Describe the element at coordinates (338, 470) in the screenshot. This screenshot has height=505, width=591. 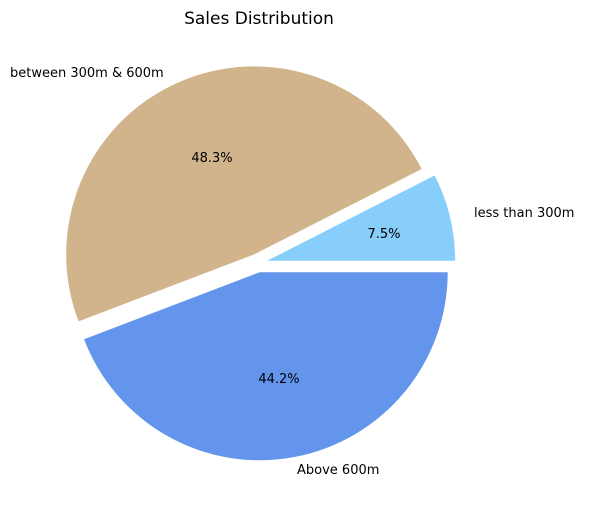
I see `slice-label-above-600m: Above 600m` at that location.